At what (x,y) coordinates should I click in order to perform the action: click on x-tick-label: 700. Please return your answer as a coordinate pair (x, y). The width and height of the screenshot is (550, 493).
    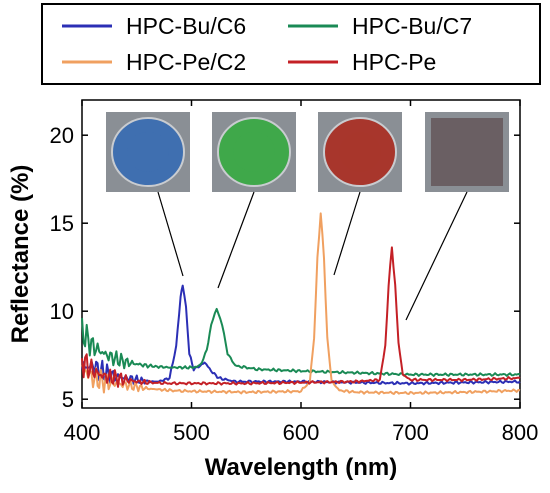
    Looking at the image, I should click on (410, 432).